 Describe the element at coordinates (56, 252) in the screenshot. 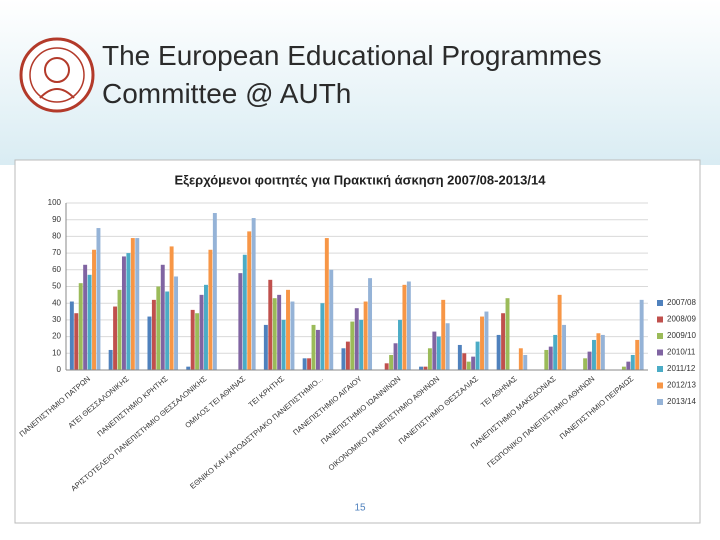

I see `y-tick-label: 70` at that location.